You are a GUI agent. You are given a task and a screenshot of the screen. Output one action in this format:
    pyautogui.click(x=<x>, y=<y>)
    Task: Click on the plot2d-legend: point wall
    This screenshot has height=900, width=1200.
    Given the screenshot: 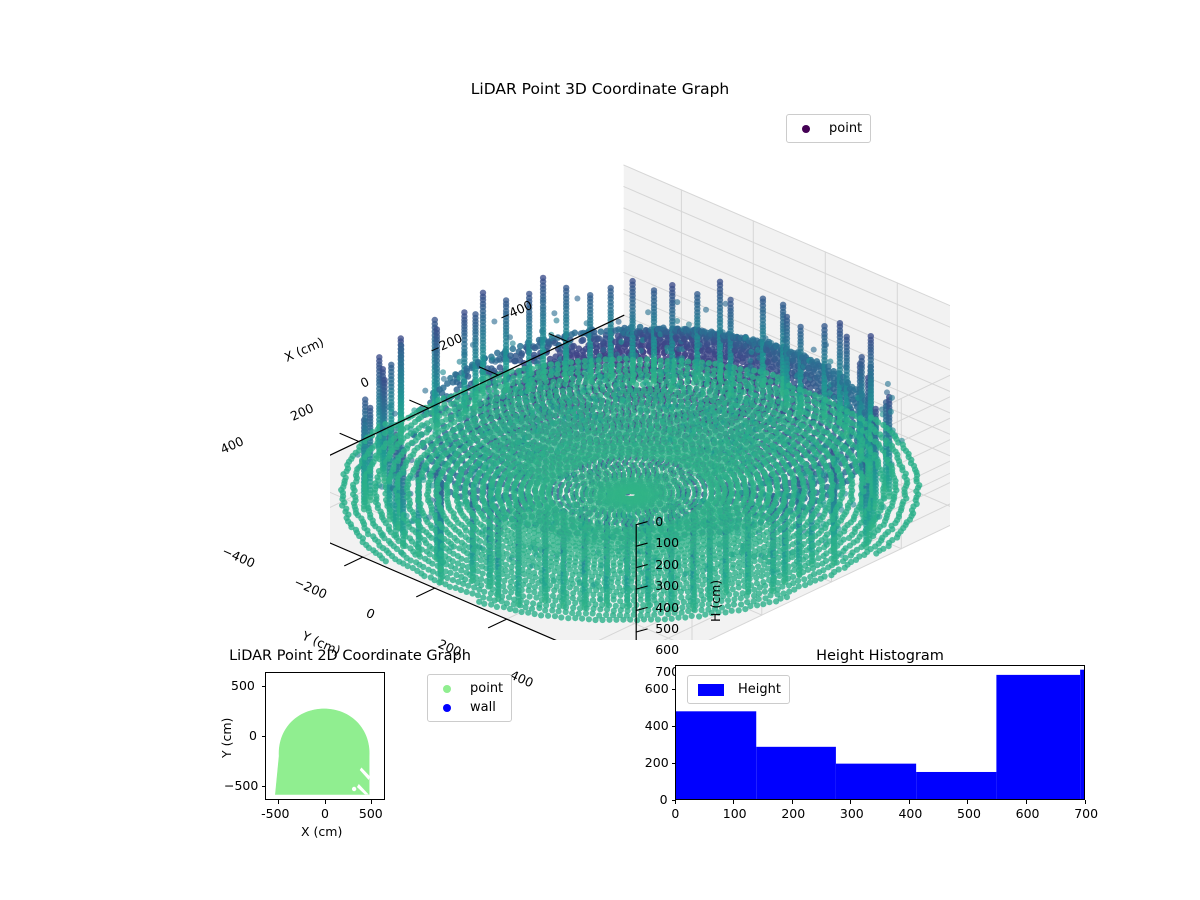 What is the action you would take?
    pyautogui.click(x=470, y=698)
    